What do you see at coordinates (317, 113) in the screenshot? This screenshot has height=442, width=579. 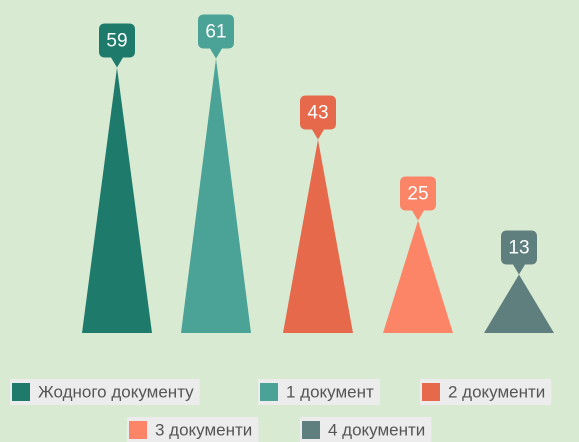 I see `value-label: 43` at bounding box center [317, 113].